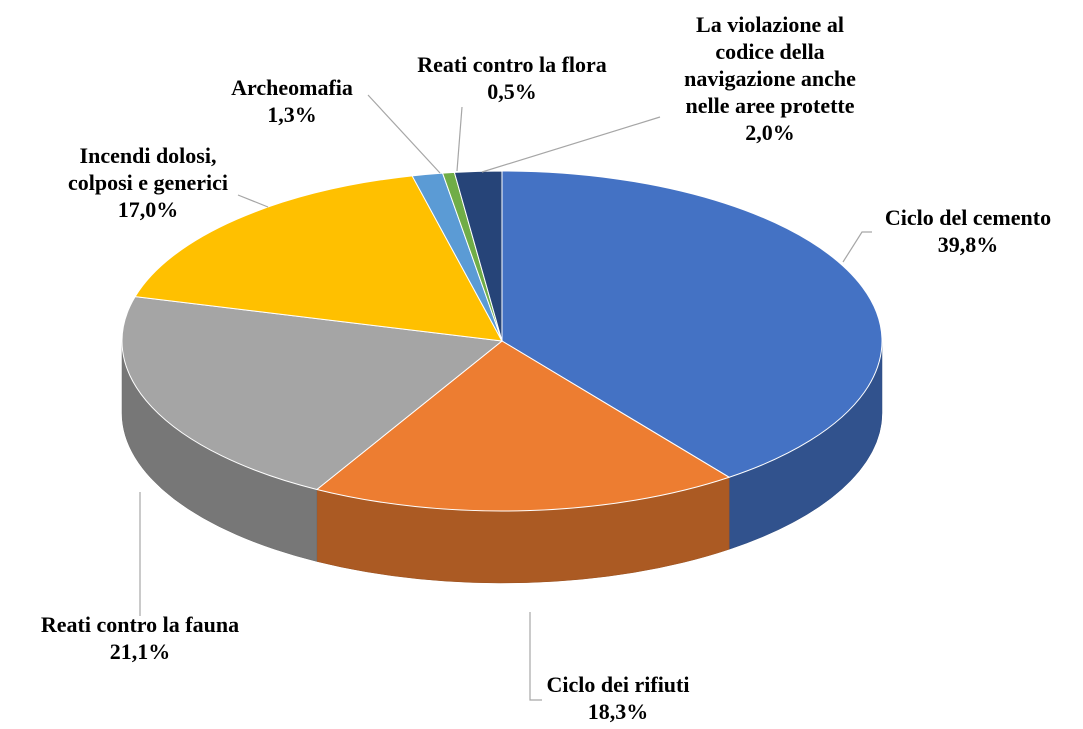  I want to click on value-label: 1,3%, so click(292, 114).